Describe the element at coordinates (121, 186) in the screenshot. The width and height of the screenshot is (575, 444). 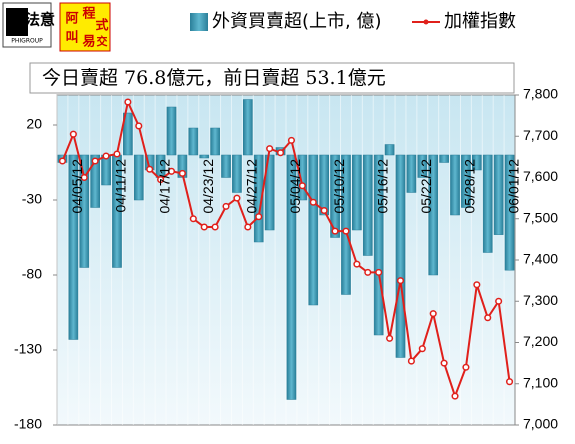
I see `x-tick-label: 04/11/12` at that location.